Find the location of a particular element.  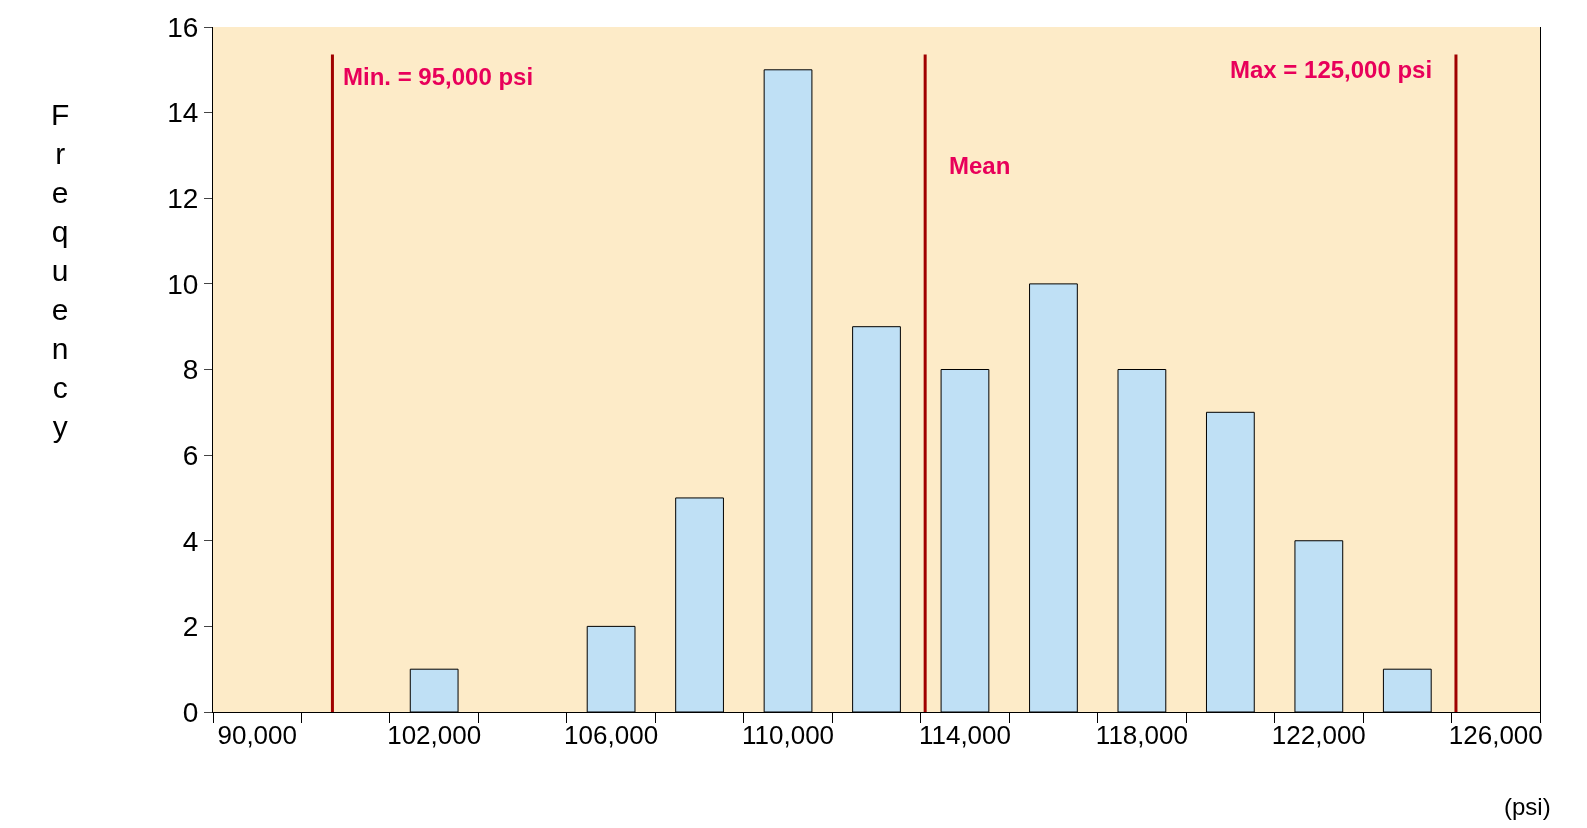

y-tick-label: 12 is located at coordinates (183, 199).